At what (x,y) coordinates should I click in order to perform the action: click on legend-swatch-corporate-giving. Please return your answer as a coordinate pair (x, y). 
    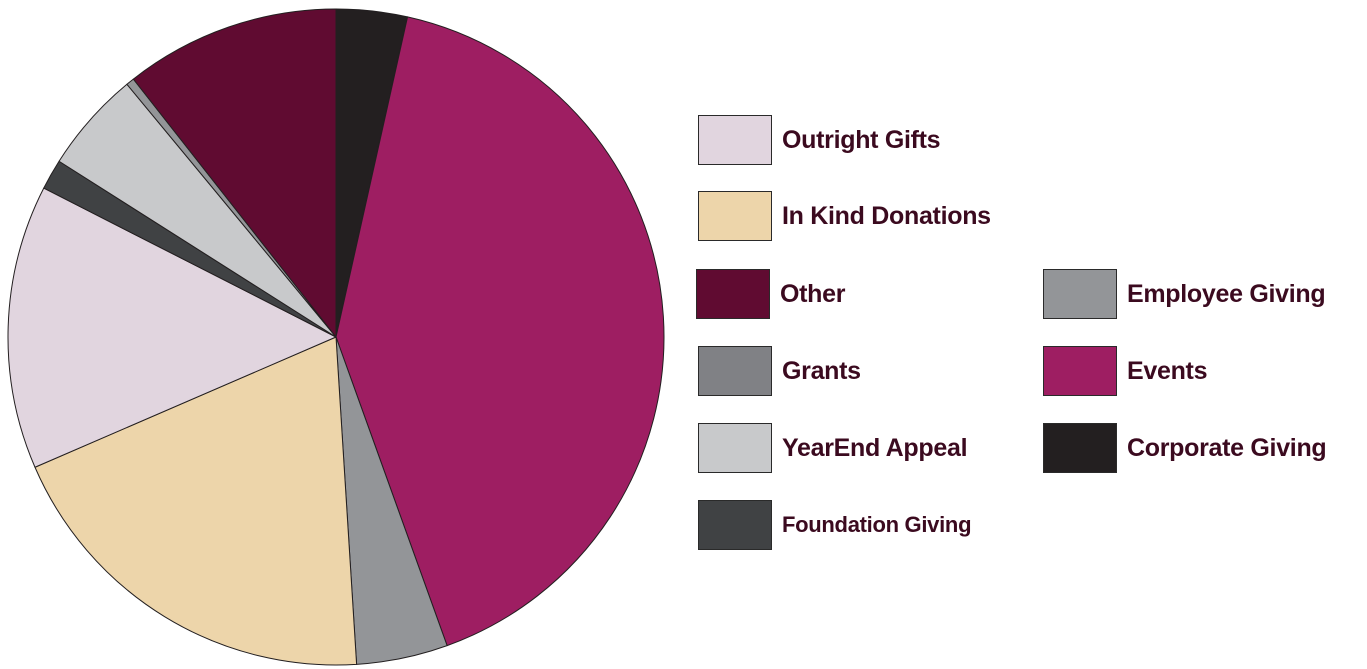
    Looking at the image, I should click on (1080, 448).